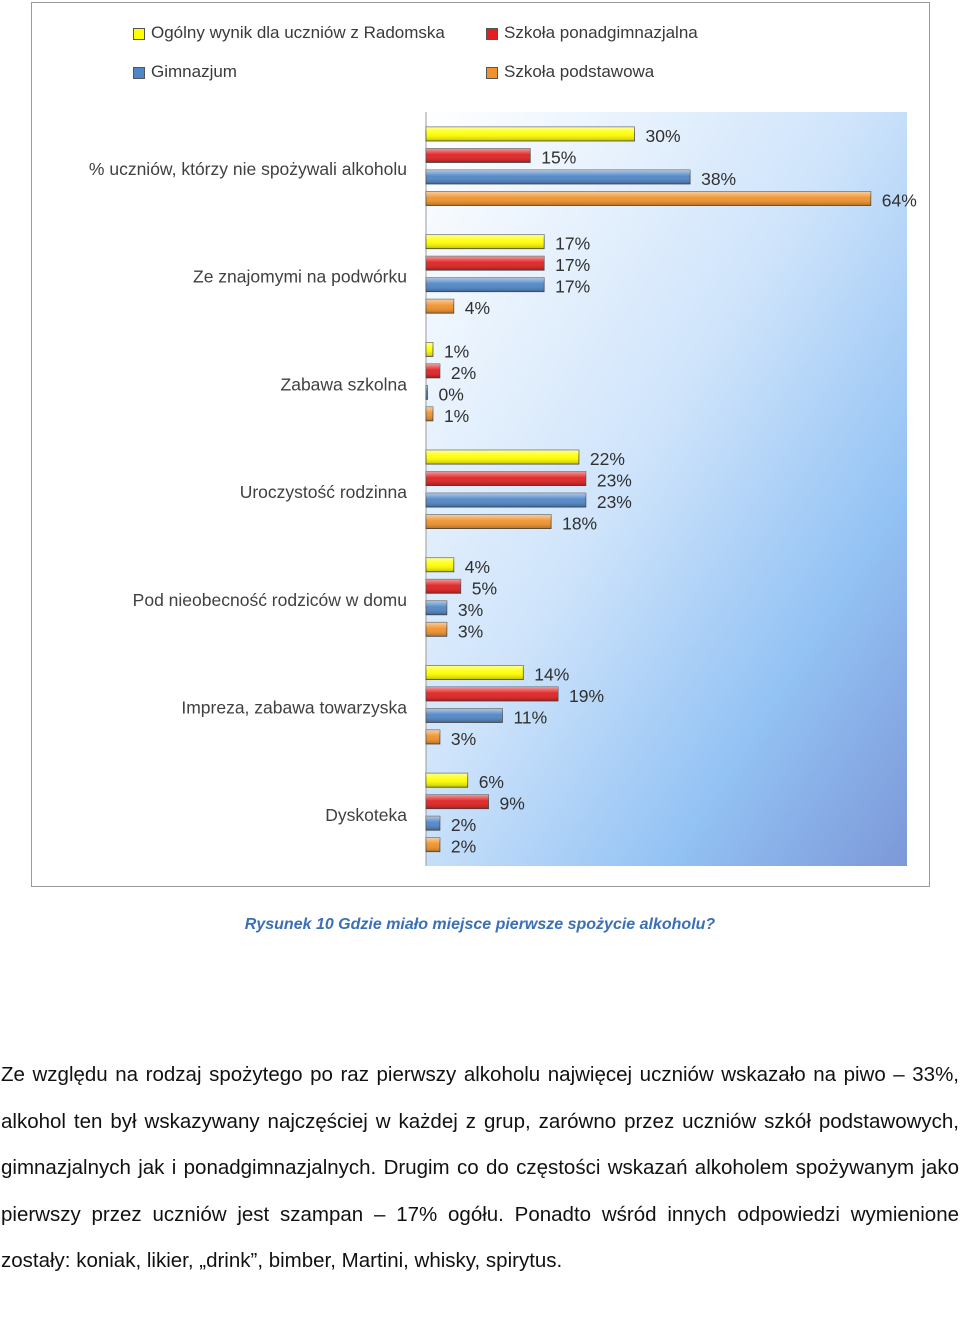 The width and height of the screenshot is (960, 1318). I want to click on legend-swatch-upper-secondary, so click(492, 33).